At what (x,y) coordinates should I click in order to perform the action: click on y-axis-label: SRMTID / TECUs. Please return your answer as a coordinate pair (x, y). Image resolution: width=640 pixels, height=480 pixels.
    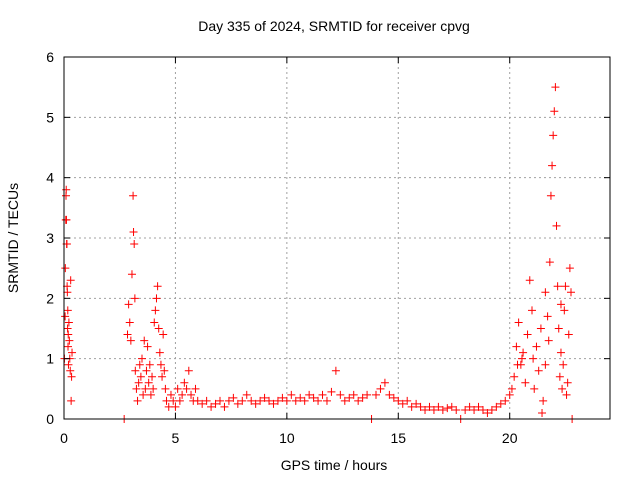
    Looking at the image, I should click on (13, 238).